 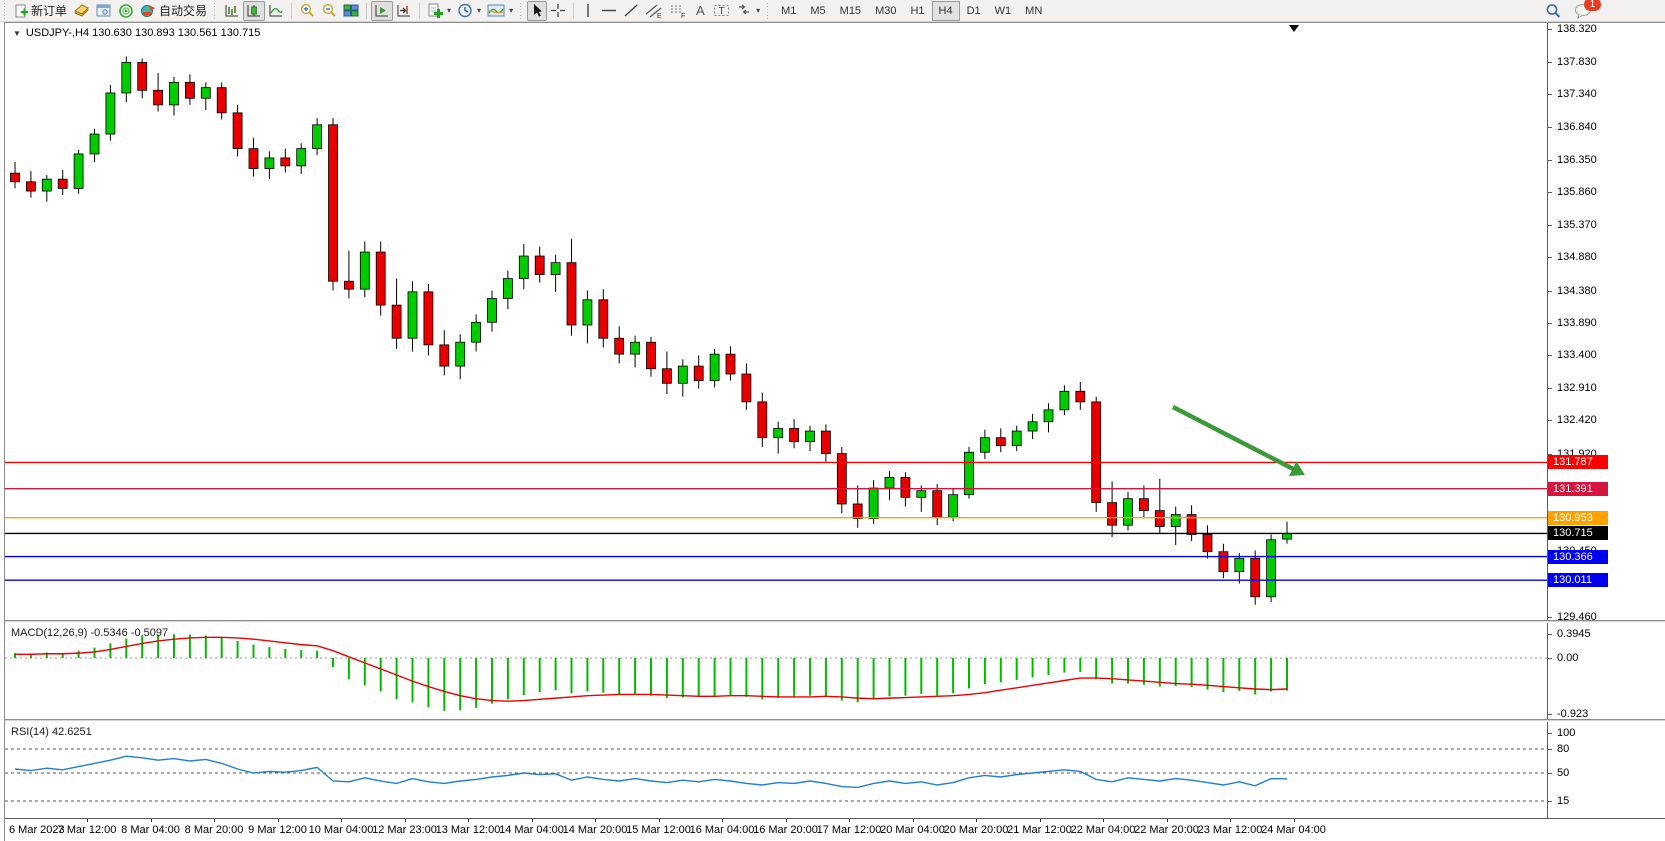 I want to click on candlestick-chart-button, so click(x=254, y=10).